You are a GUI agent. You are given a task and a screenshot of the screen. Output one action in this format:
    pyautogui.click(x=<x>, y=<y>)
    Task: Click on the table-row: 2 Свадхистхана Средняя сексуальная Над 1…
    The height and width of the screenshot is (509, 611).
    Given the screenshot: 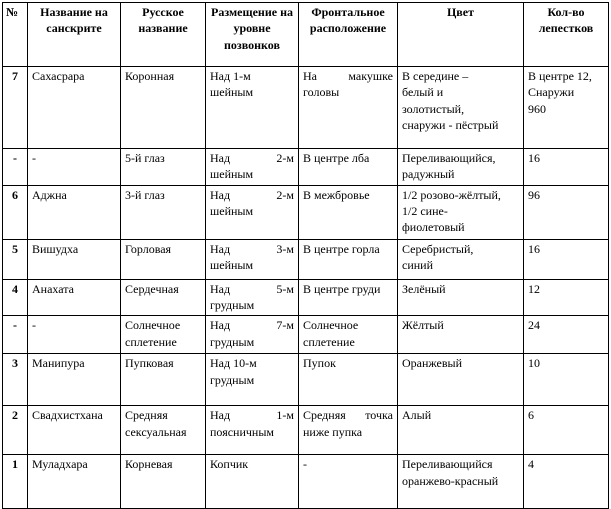 What is the action you would take?
    pyautogui.click(x=305, y=430)
    